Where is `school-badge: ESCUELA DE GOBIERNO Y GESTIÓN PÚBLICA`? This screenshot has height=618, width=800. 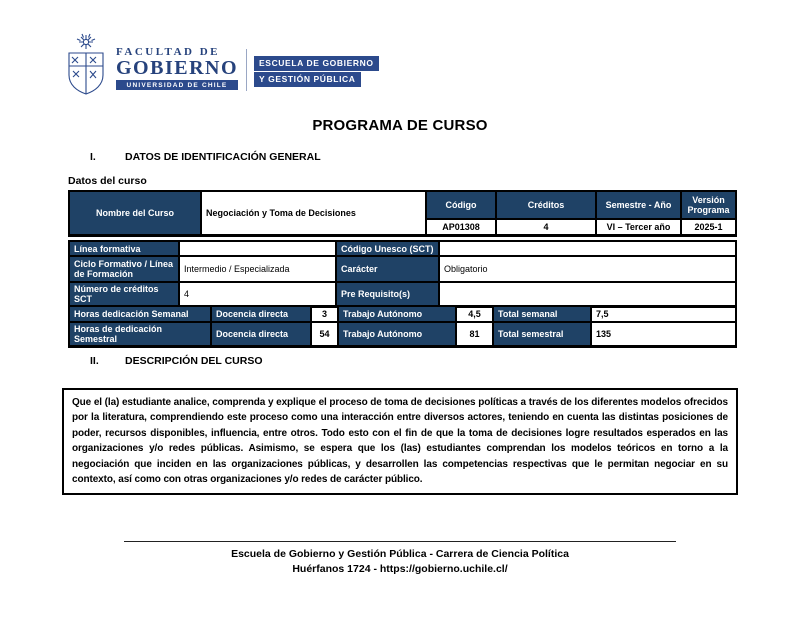 school-badge: ESCUELA DE GOBIERNO Y GESTIÓN PÚBLICA is located at coordinates (316, 72).